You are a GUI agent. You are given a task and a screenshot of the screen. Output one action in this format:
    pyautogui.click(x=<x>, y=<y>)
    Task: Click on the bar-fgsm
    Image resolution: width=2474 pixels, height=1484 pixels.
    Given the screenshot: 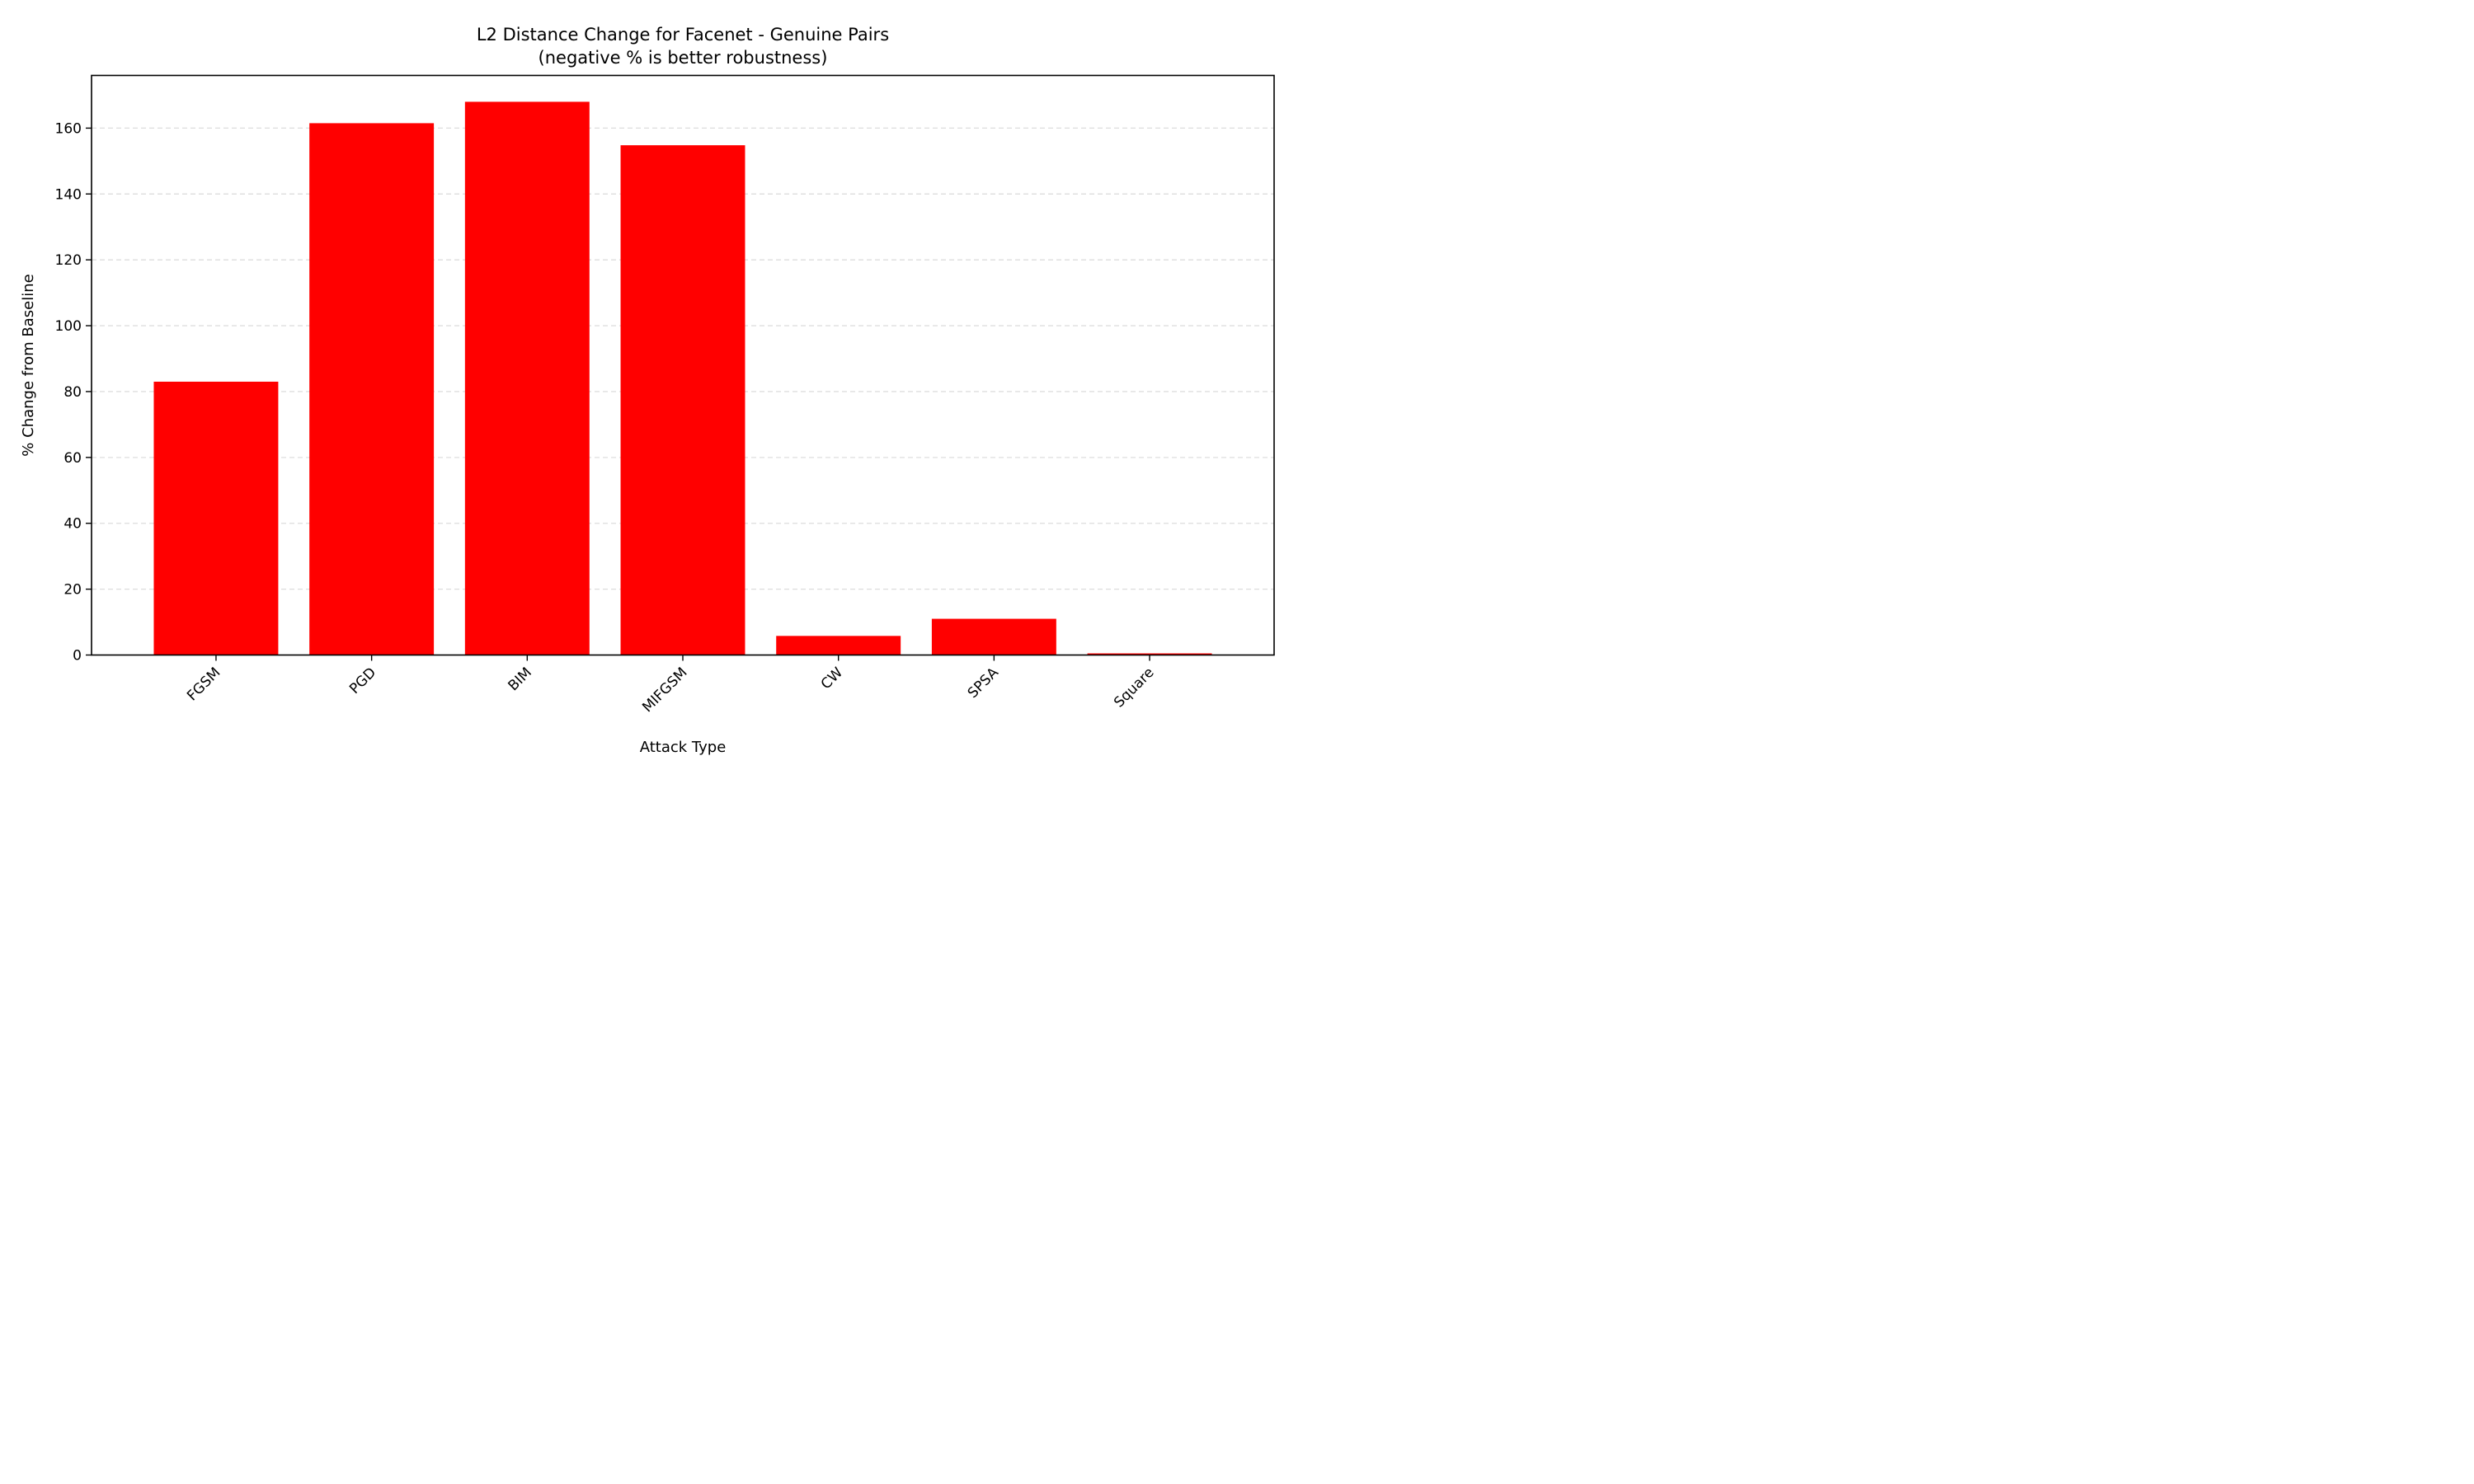 What is the action you would take?
    pyautogui.click(x=216, y=518)
    